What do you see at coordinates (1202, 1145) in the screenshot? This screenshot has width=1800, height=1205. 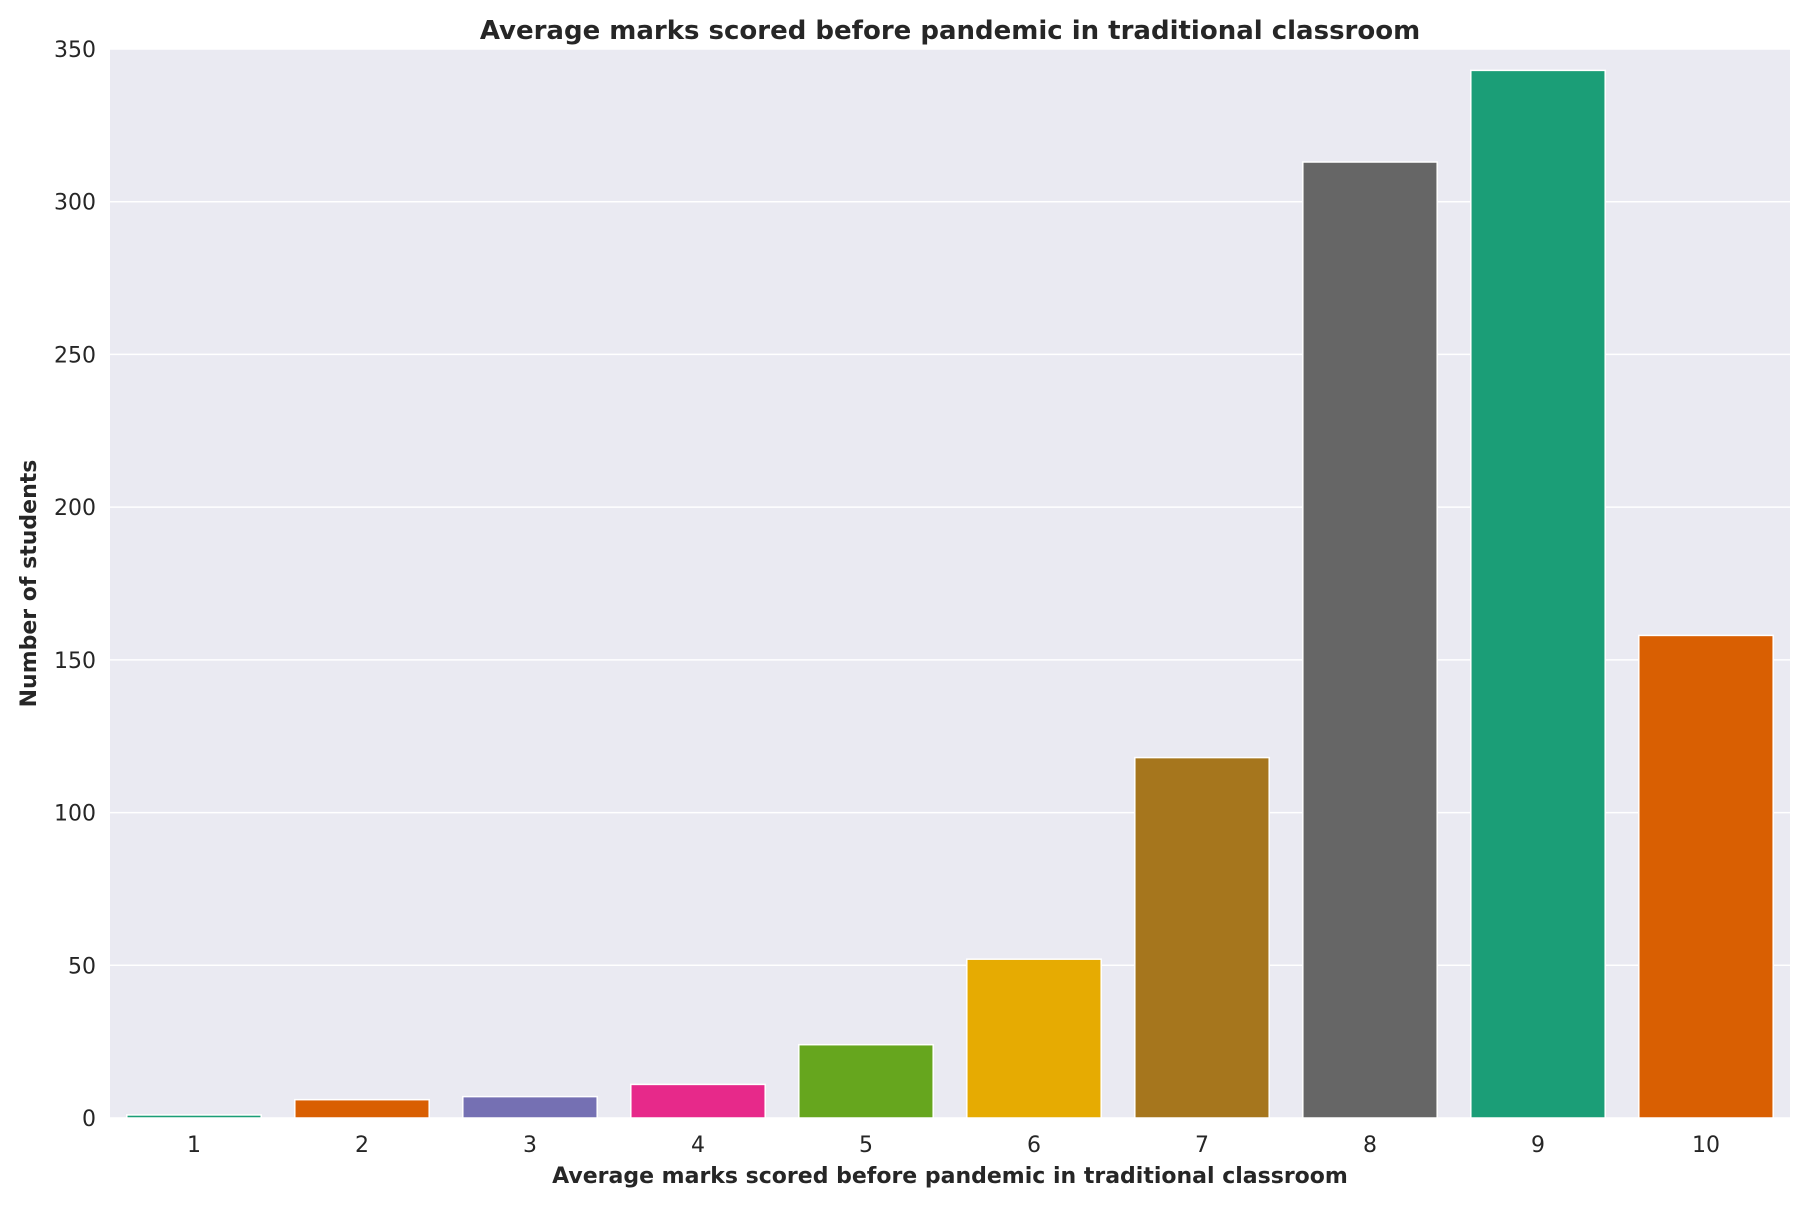 I see `x-tick-label: 7` at bounding box center [1202, 1145].